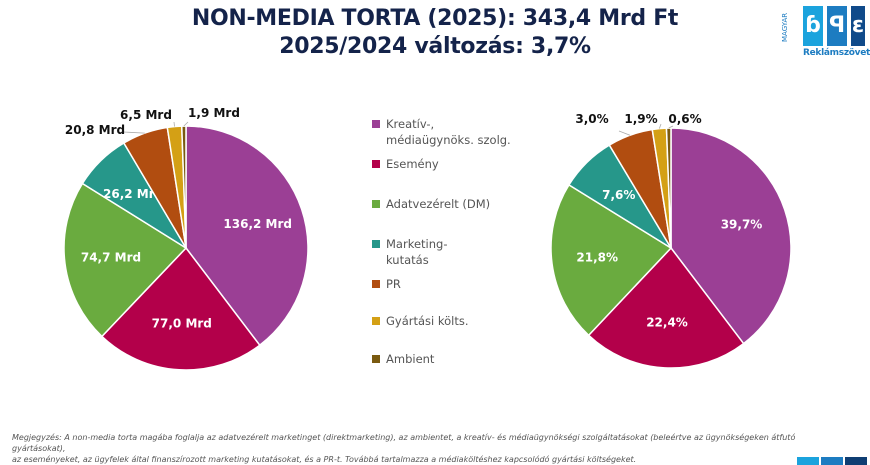 The image size is (870, 465). What do you see at coordinates (836, 53) in the screenshot?
I see `logo-name: Reklámszövetség` at bounding box center [836, 53].